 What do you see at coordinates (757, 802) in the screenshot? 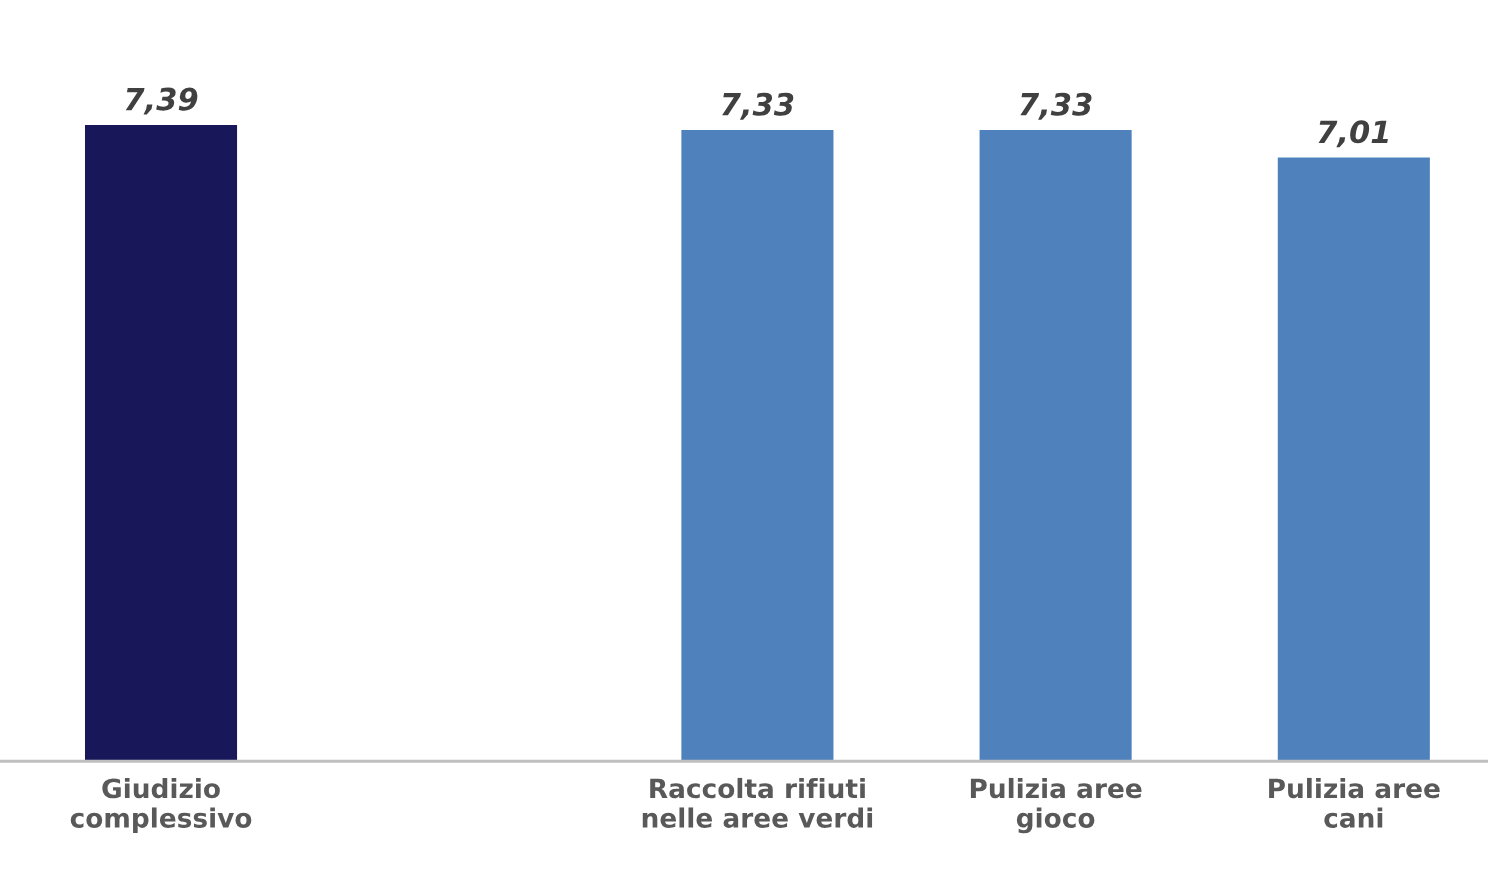
I see `x-tick-label: Raccolta rifiuti nelle aree verdi` at bounding box center [757, 802].